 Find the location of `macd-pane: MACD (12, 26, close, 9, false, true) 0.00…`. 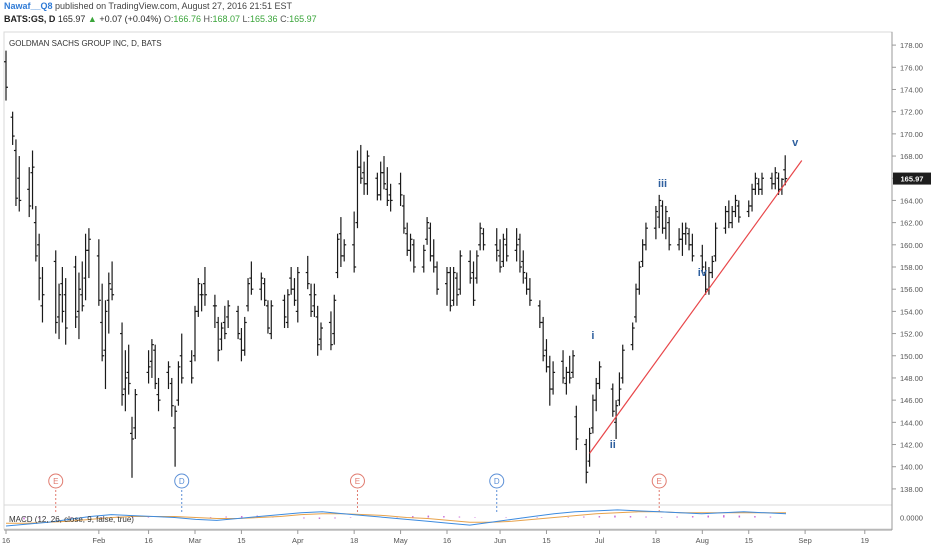

macd-pane: MACD (12, 26, close, 9, false, true) 0.00… is located at coordinates (464, 518).